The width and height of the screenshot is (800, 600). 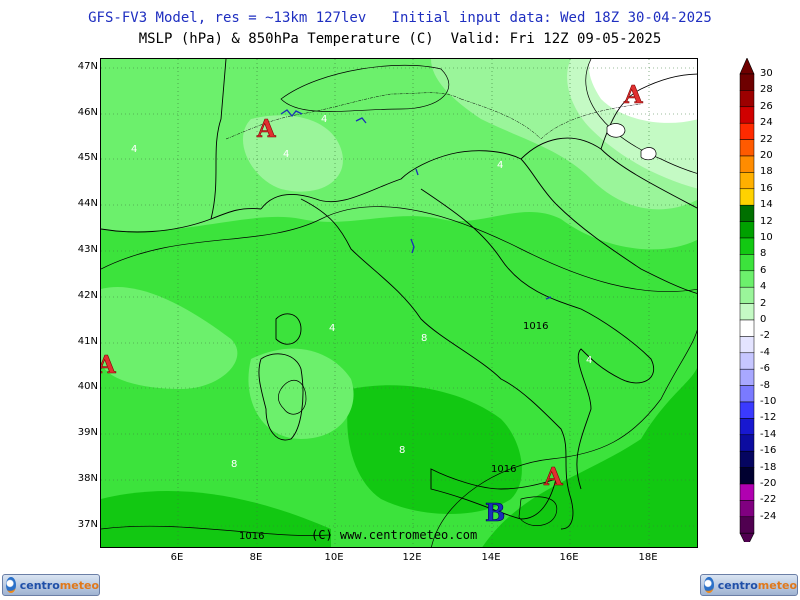 I want to click on colorbar-label: 2, so click(x=763, y=303).